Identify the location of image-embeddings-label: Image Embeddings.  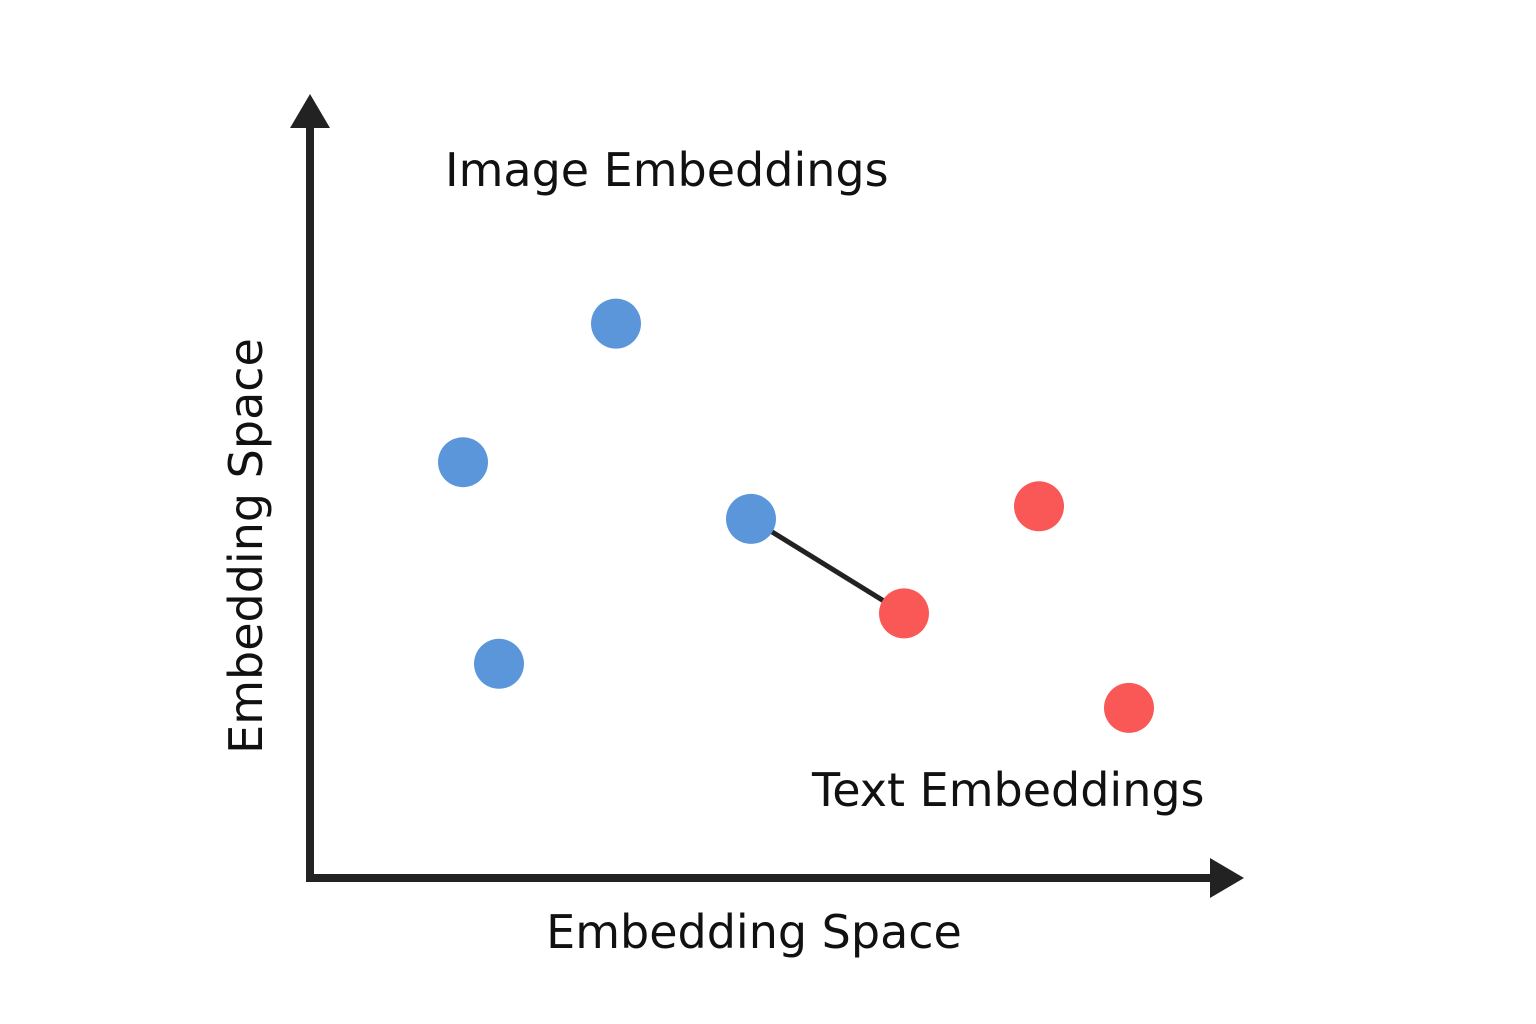
(667, 170).